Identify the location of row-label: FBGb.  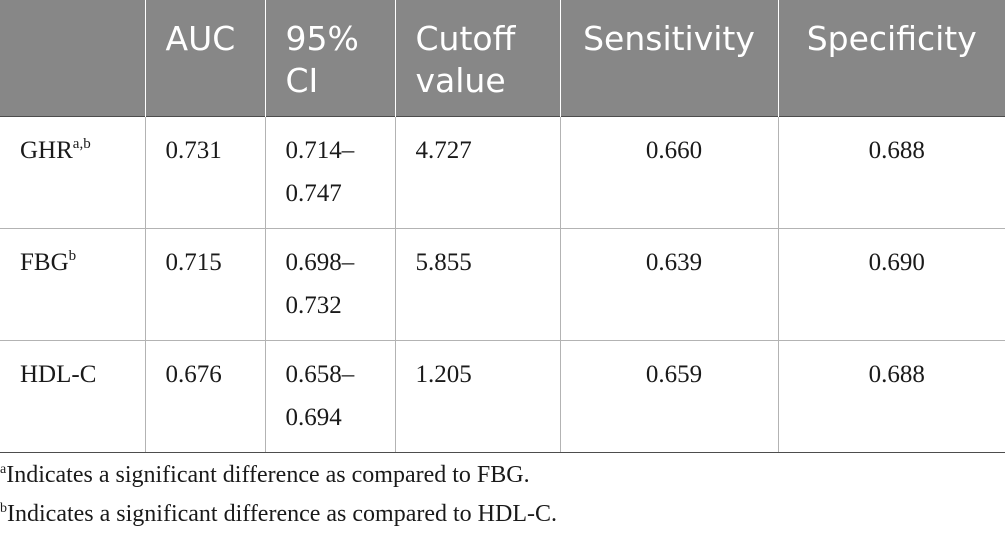
(72, 284).